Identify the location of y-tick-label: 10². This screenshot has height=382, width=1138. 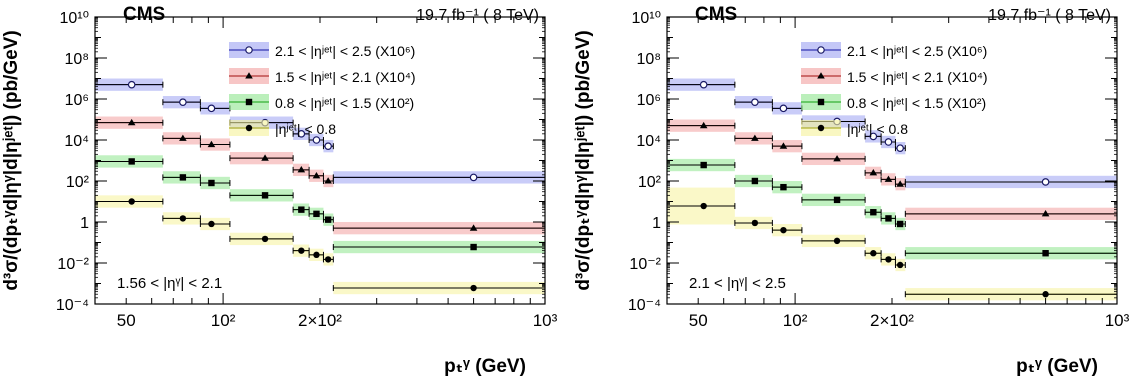
(650, 182).